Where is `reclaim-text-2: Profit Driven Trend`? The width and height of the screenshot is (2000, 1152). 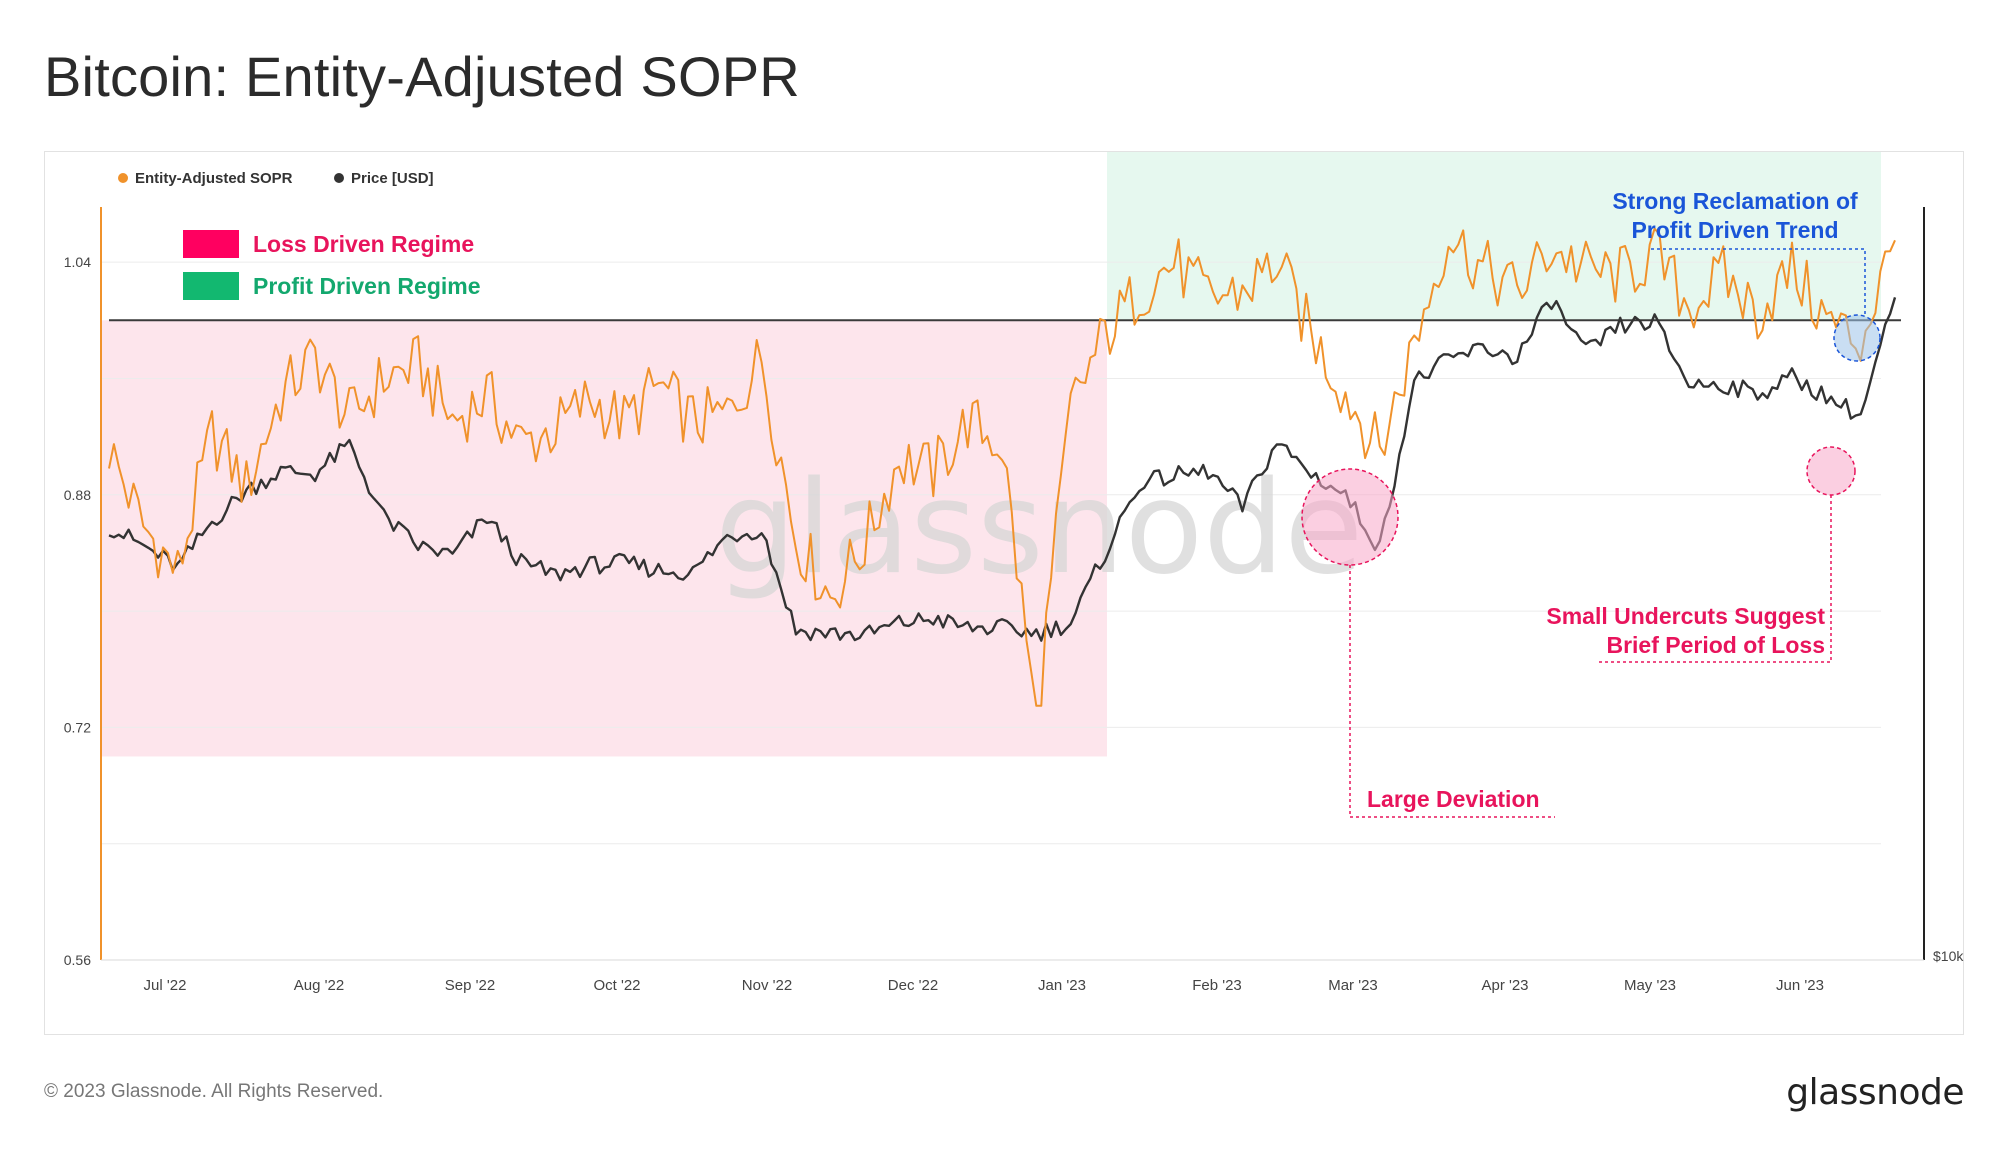
reclaim-text-2: Profit Driven Trend is located at coordinates (1734, 230).